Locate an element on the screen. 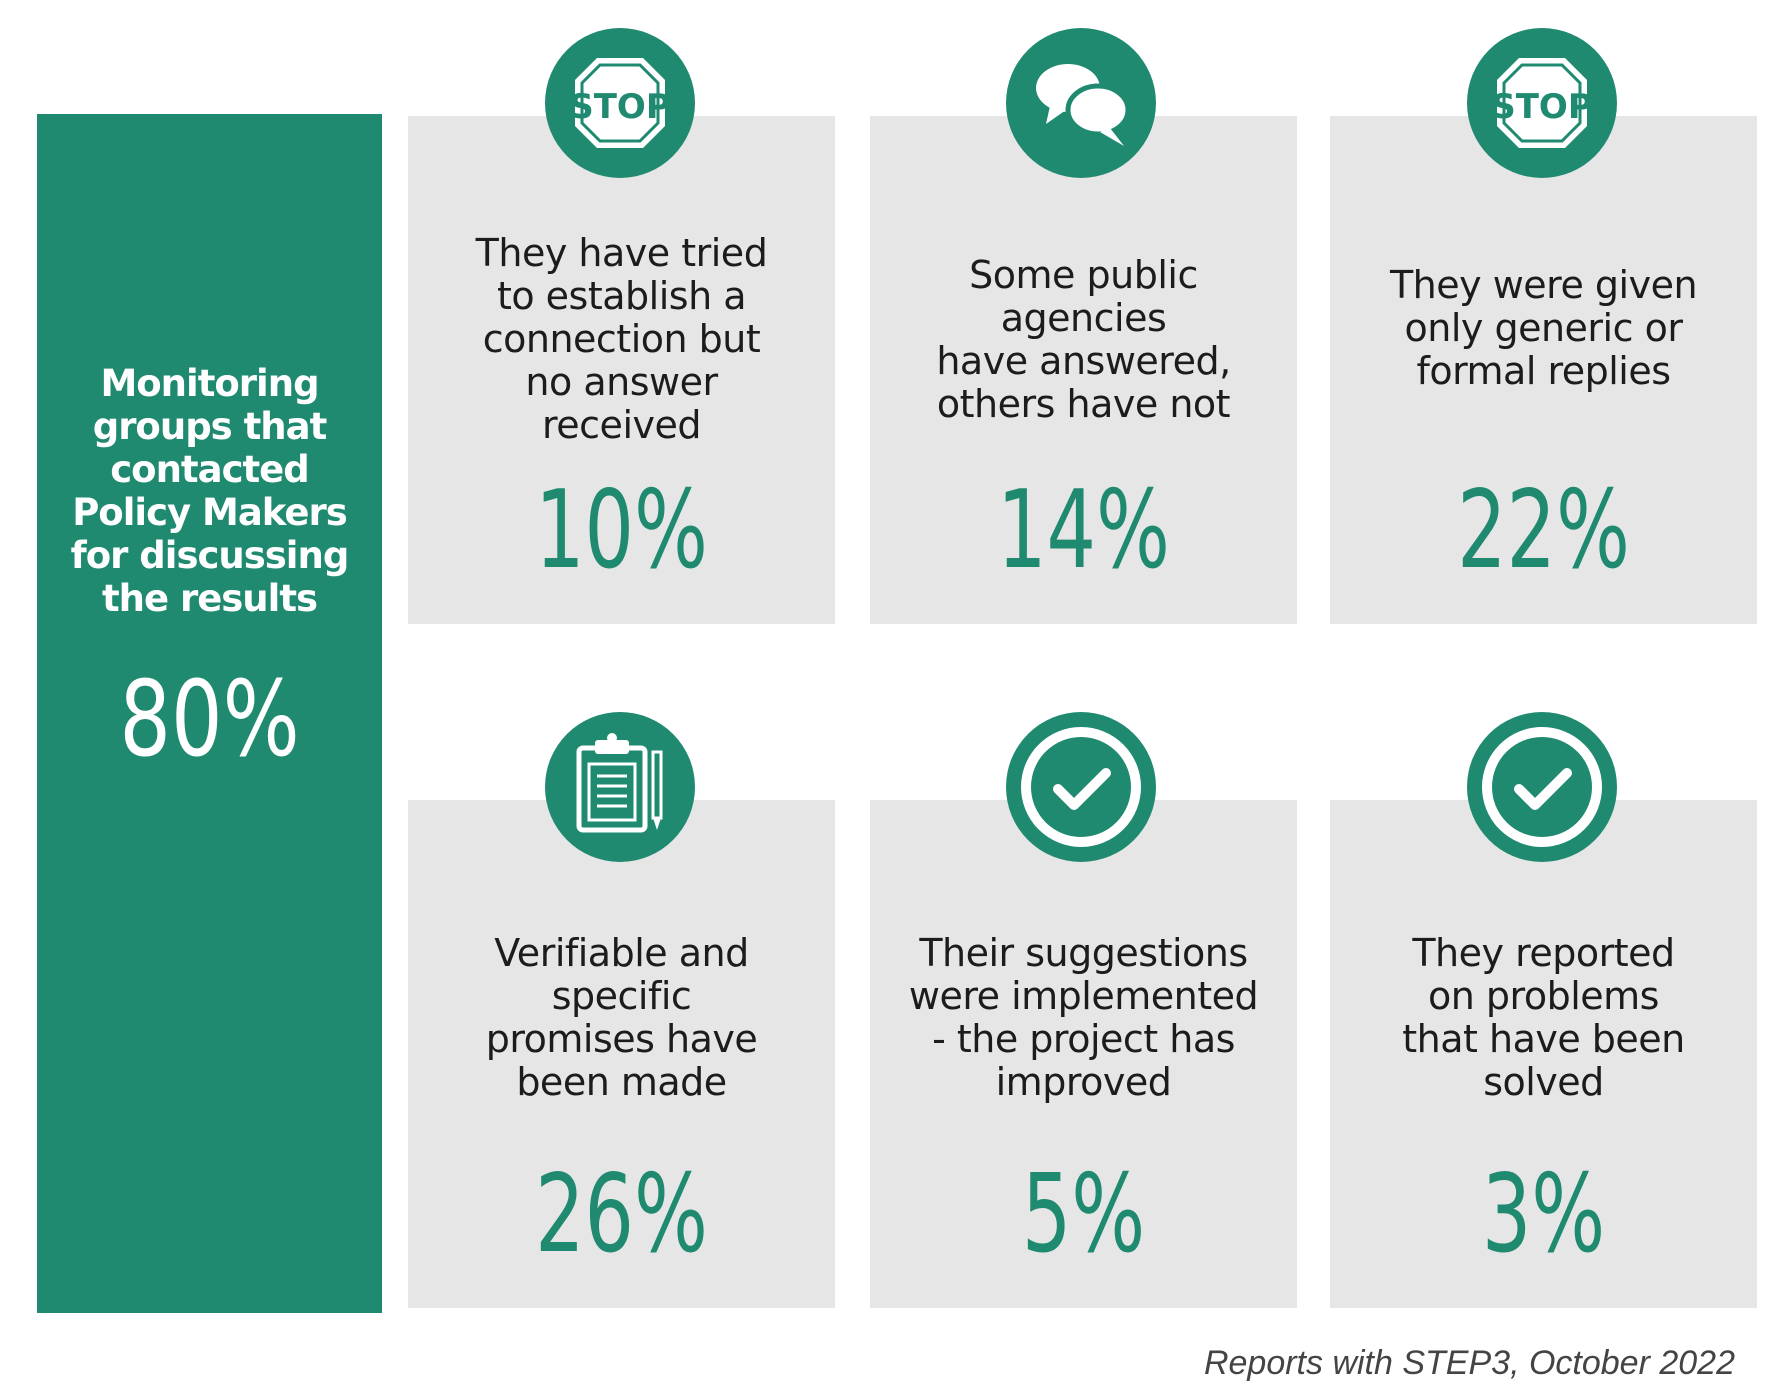 The width and height of the screenshot is (1786, 1392). card-value: 14% is located at coordinates (1083, 530).